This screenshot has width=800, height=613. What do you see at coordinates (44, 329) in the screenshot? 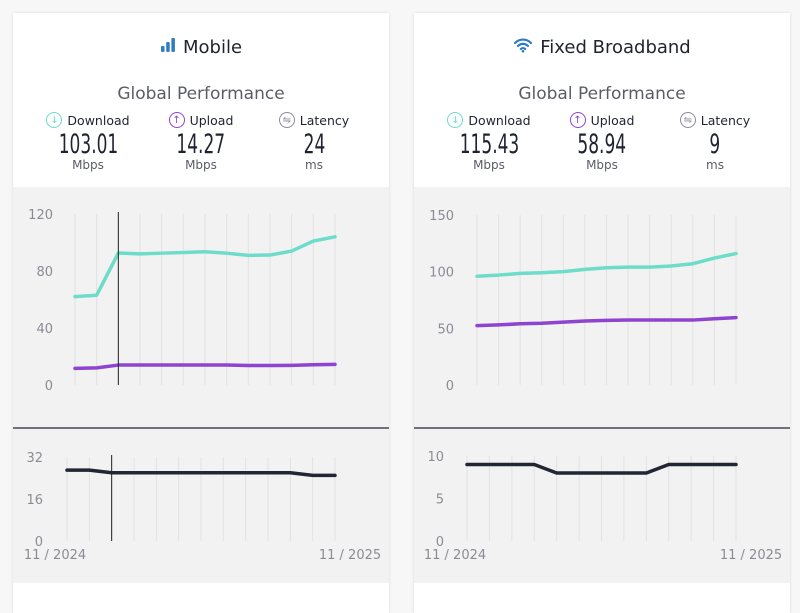
I see `y-tick-label: 40` at bounding box center [44, 329].